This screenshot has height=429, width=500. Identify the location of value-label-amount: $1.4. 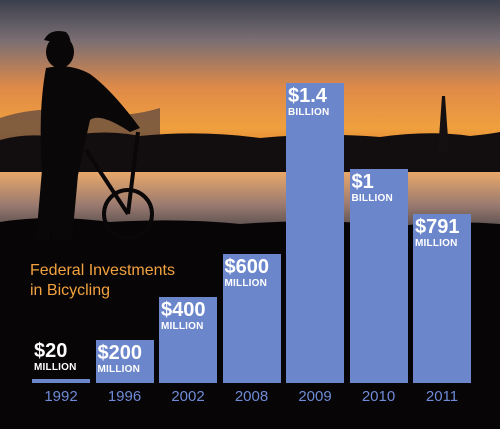
(307, 96).